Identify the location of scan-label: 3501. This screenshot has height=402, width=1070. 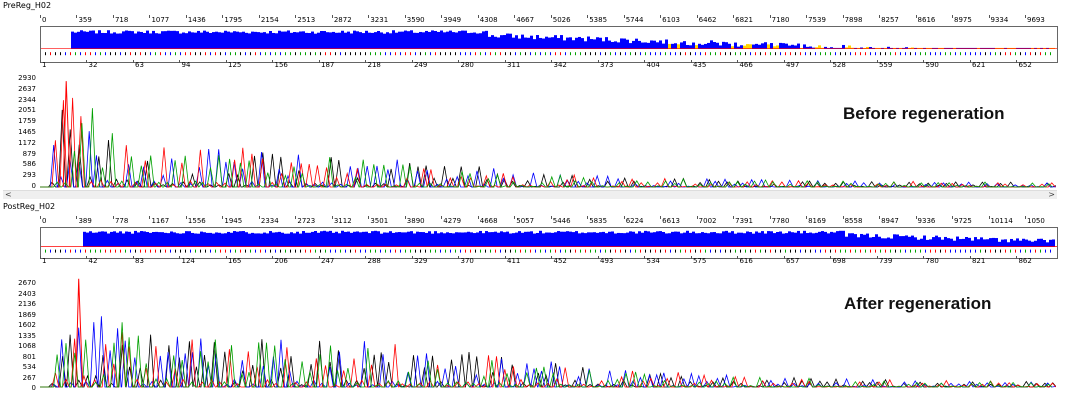
(379, 221).